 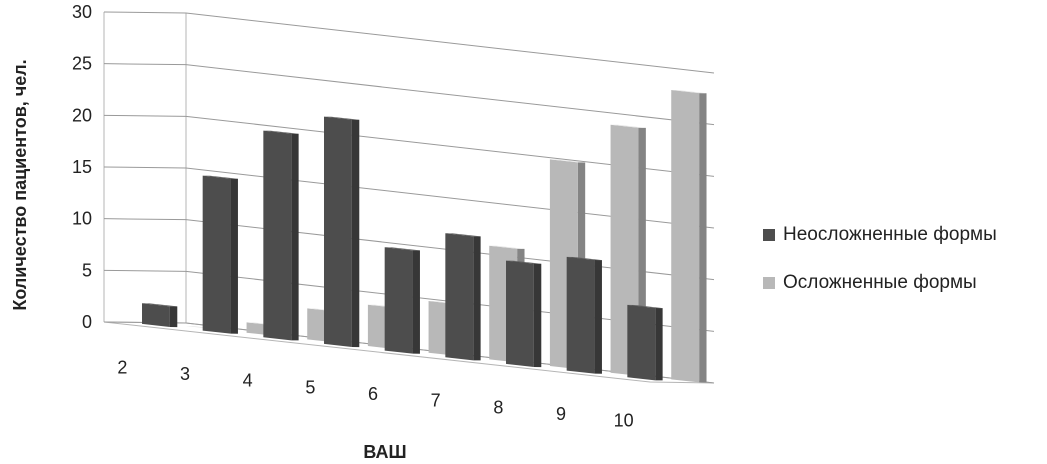 I want to click on x-axis-ticks: 2 3 4 5 6 7 8 9 10, so click(x=375, y=393).